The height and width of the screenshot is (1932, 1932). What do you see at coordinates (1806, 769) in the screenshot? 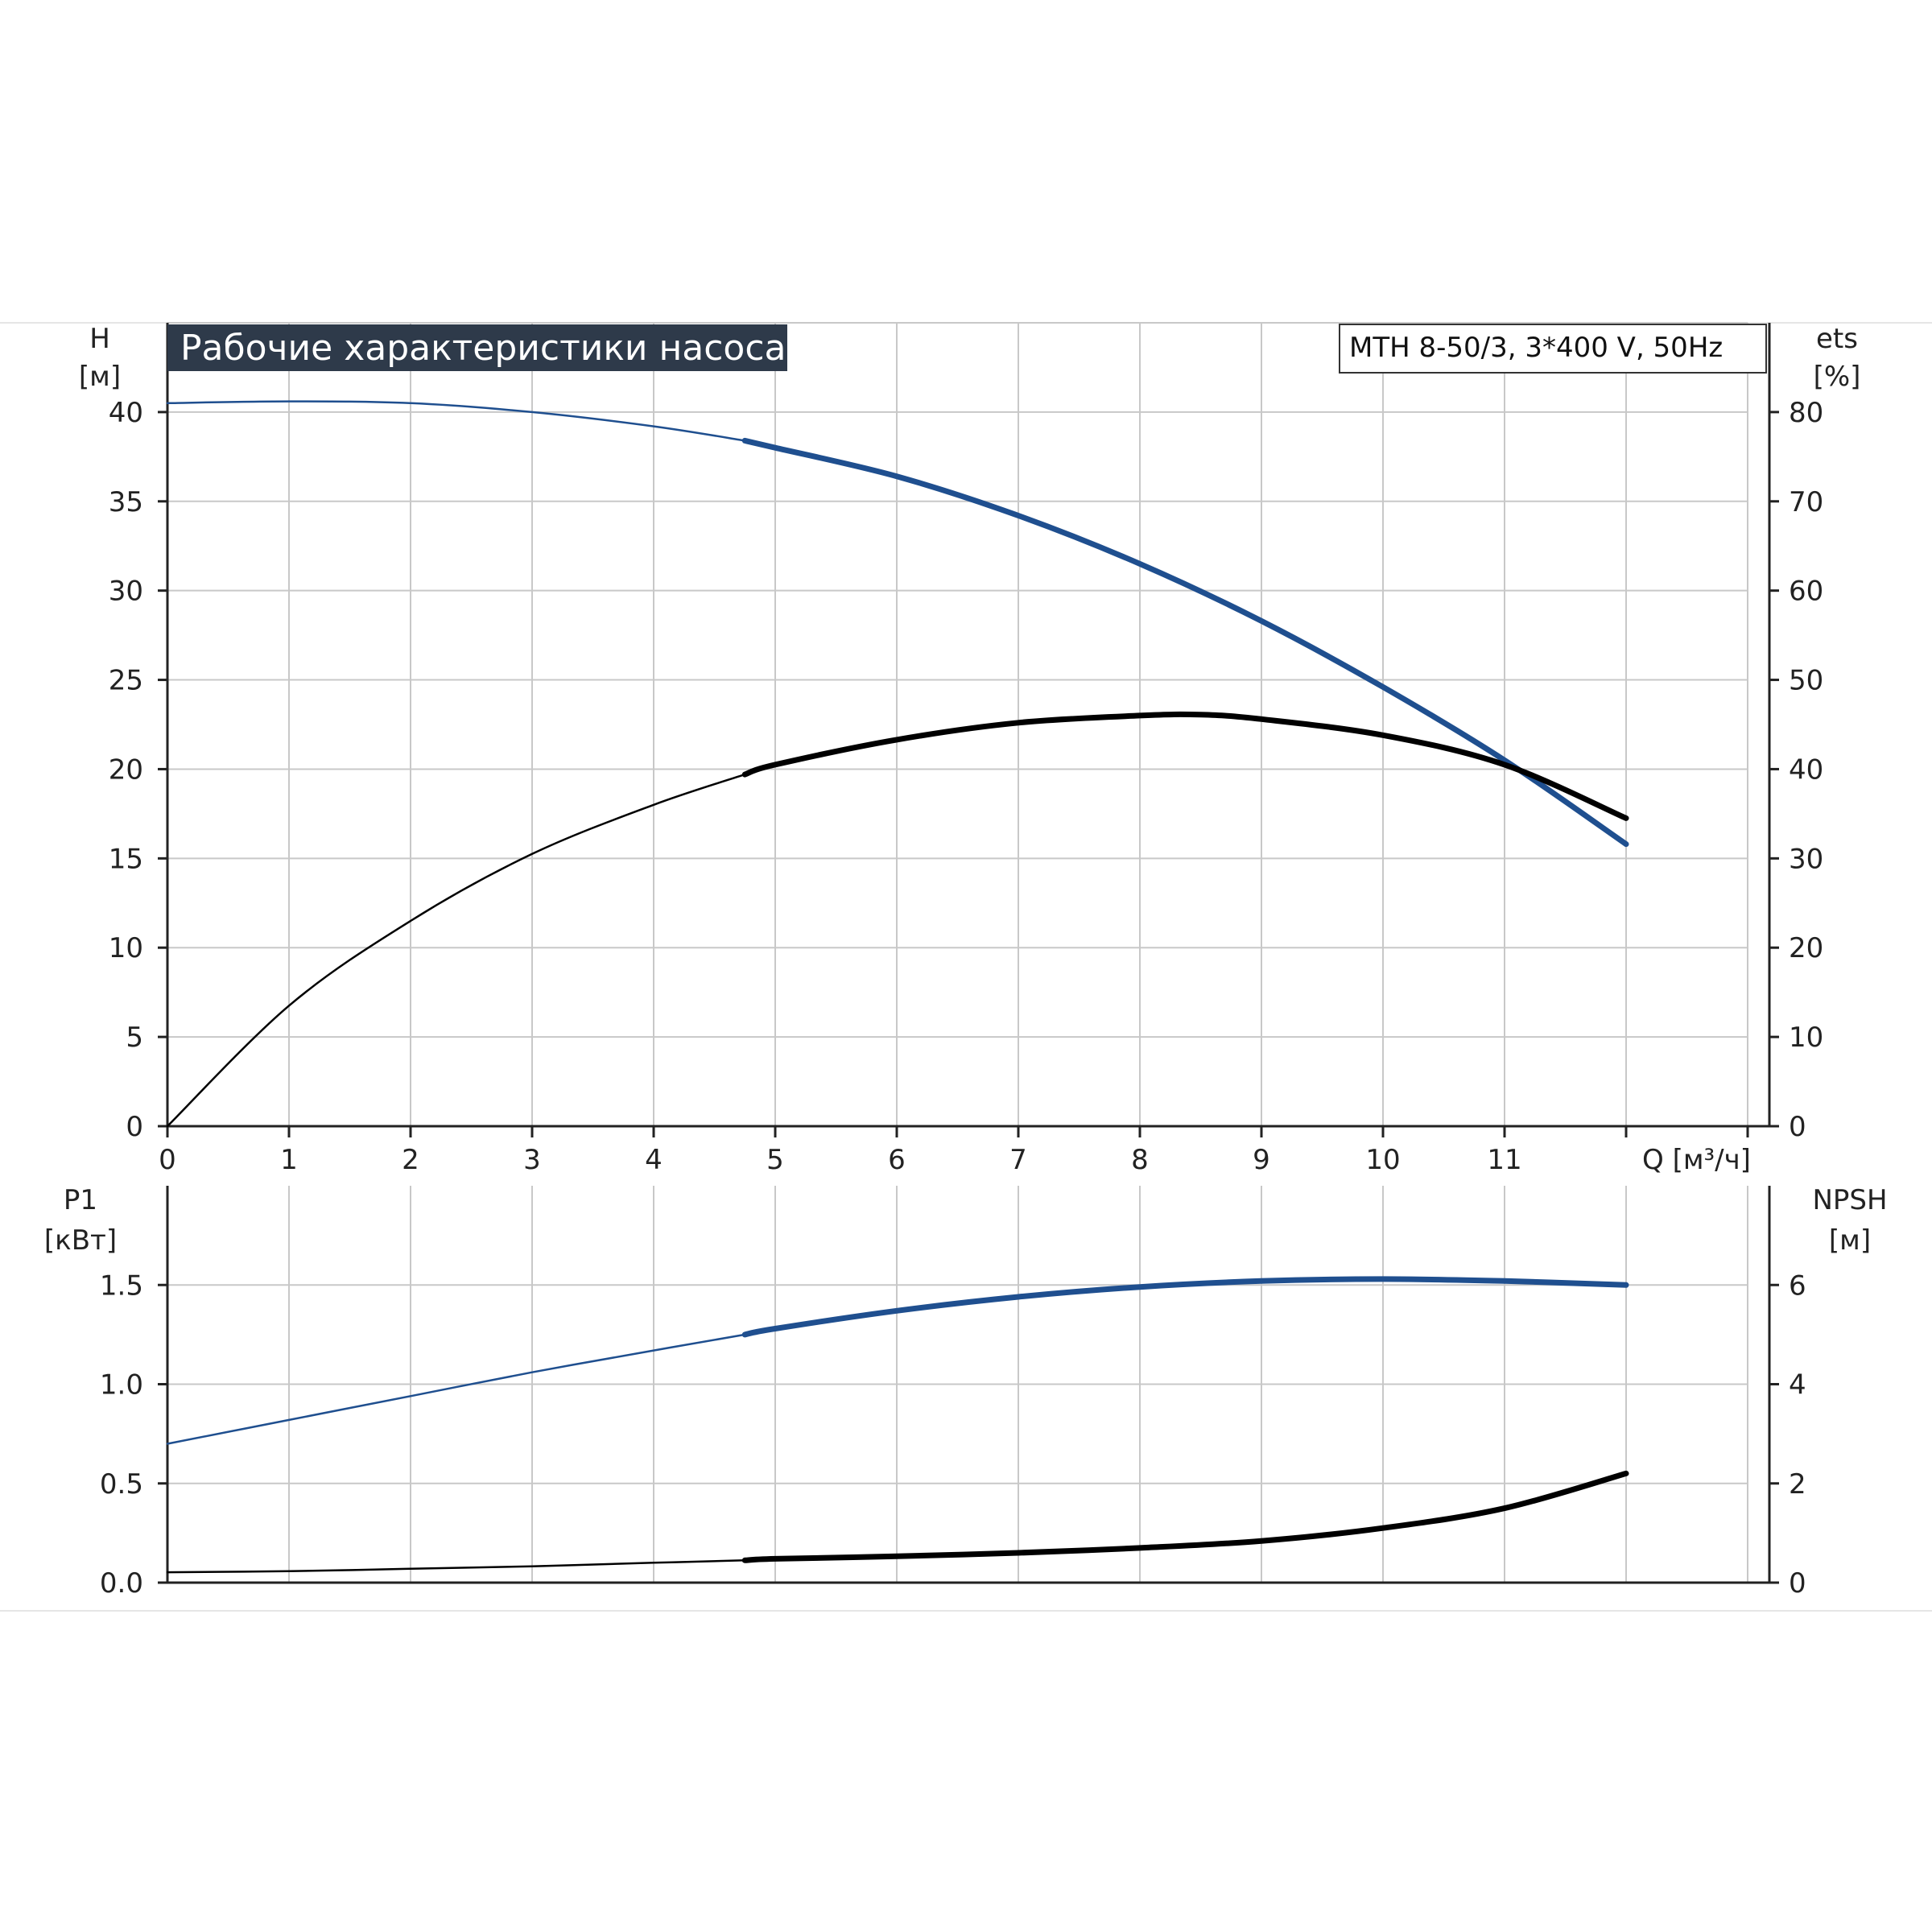
I see `eta-tick-label: 40` at bounding box center [1806, 769].